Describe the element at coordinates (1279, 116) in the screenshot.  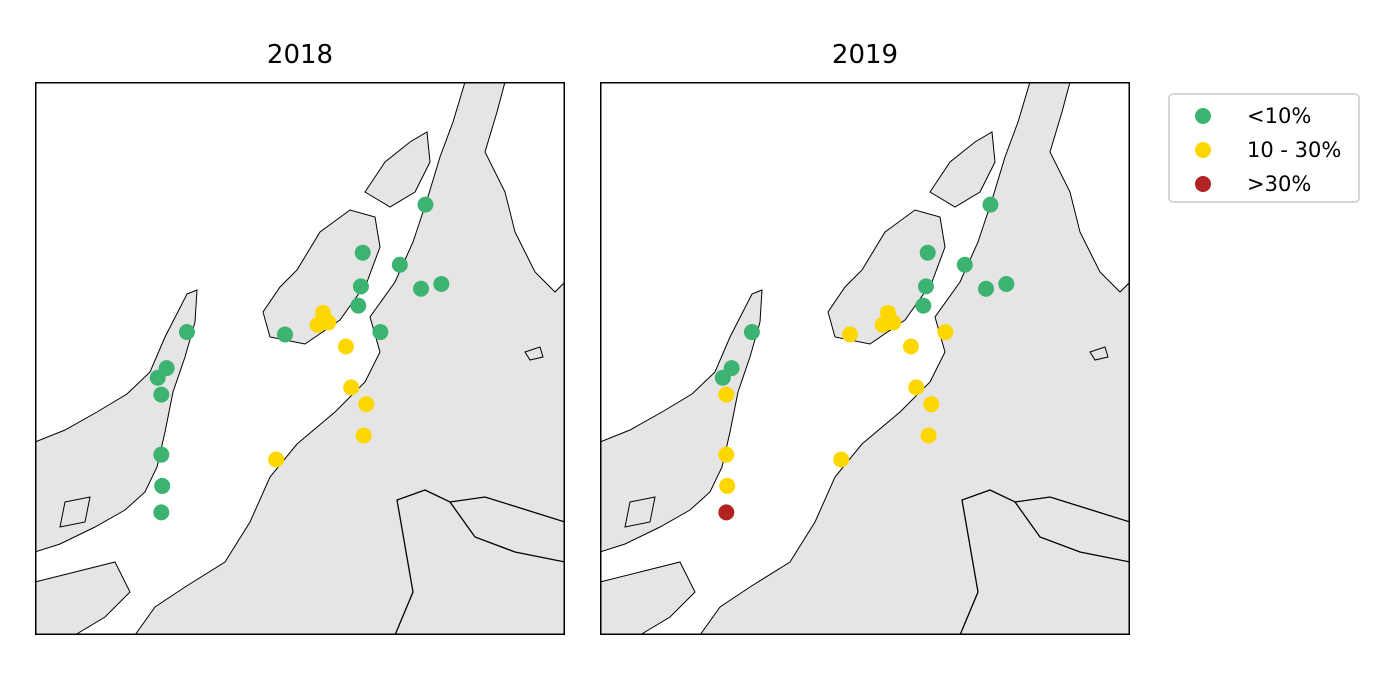
I see `legend-label: <10%` at that location.